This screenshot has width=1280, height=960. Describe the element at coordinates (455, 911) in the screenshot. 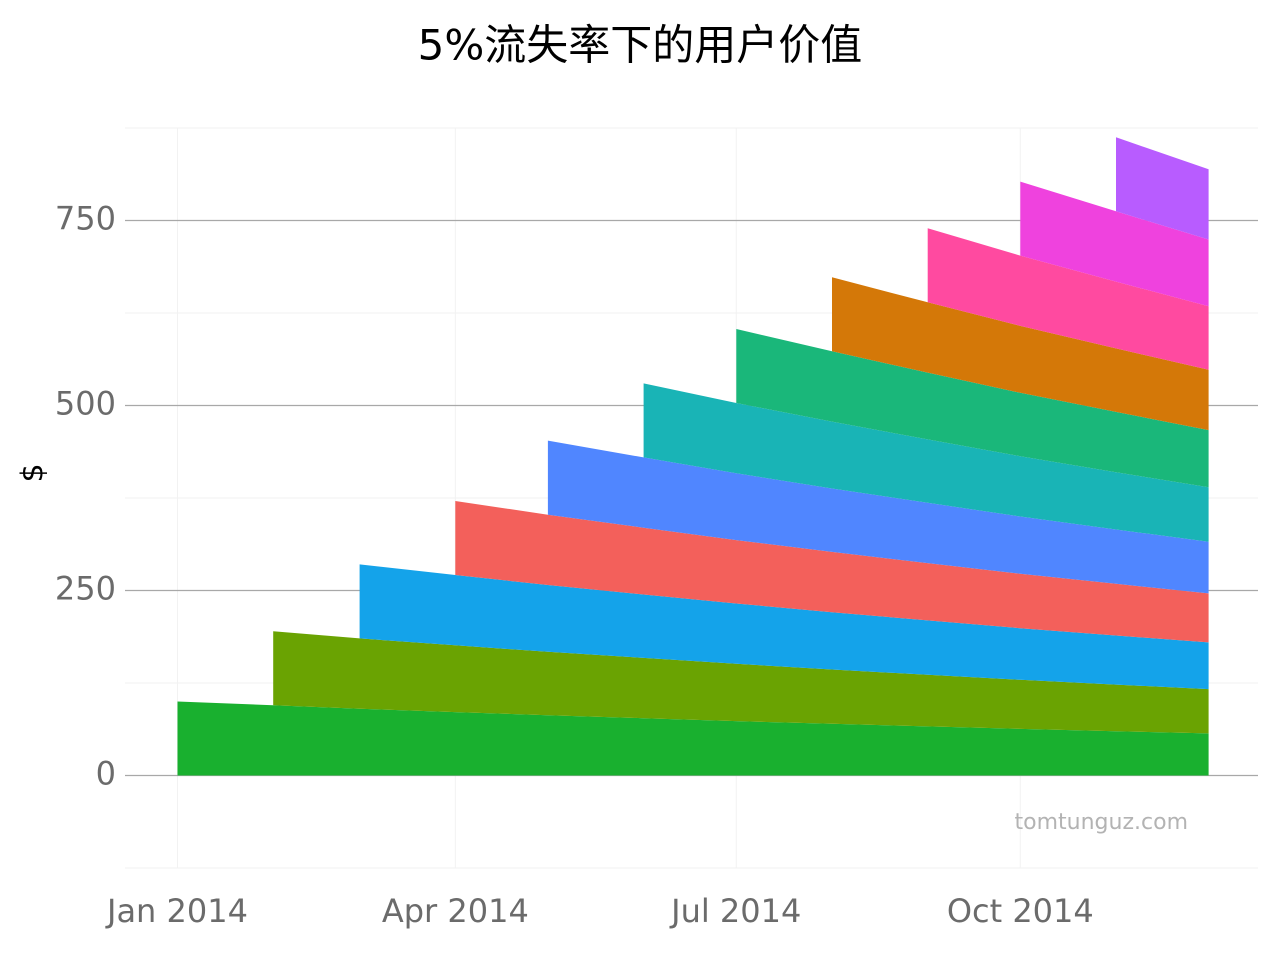

I see `x-tick-label: Apr 2014` at that location.